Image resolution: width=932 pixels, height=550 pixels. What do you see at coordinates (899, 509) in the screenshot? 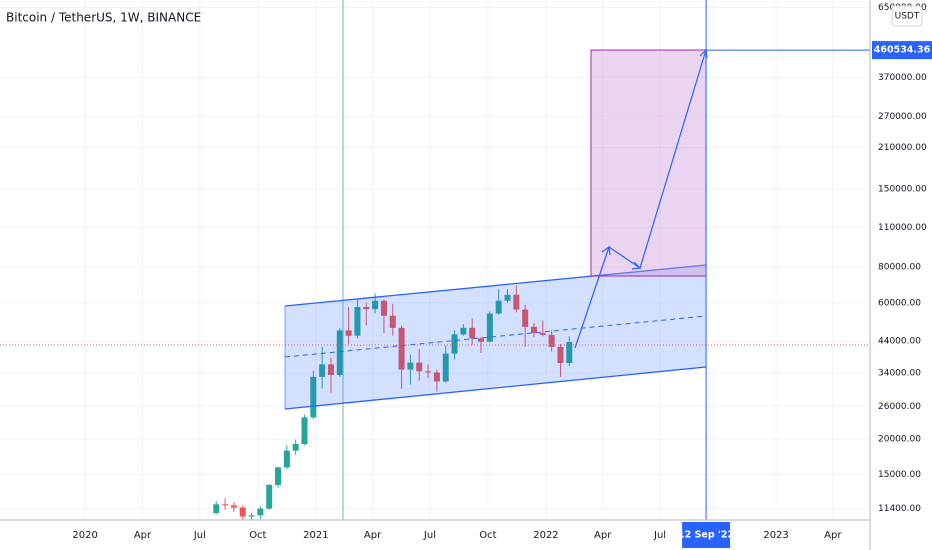
I see `y-tick-label: 11400.00` at bounding box center [899, 509].